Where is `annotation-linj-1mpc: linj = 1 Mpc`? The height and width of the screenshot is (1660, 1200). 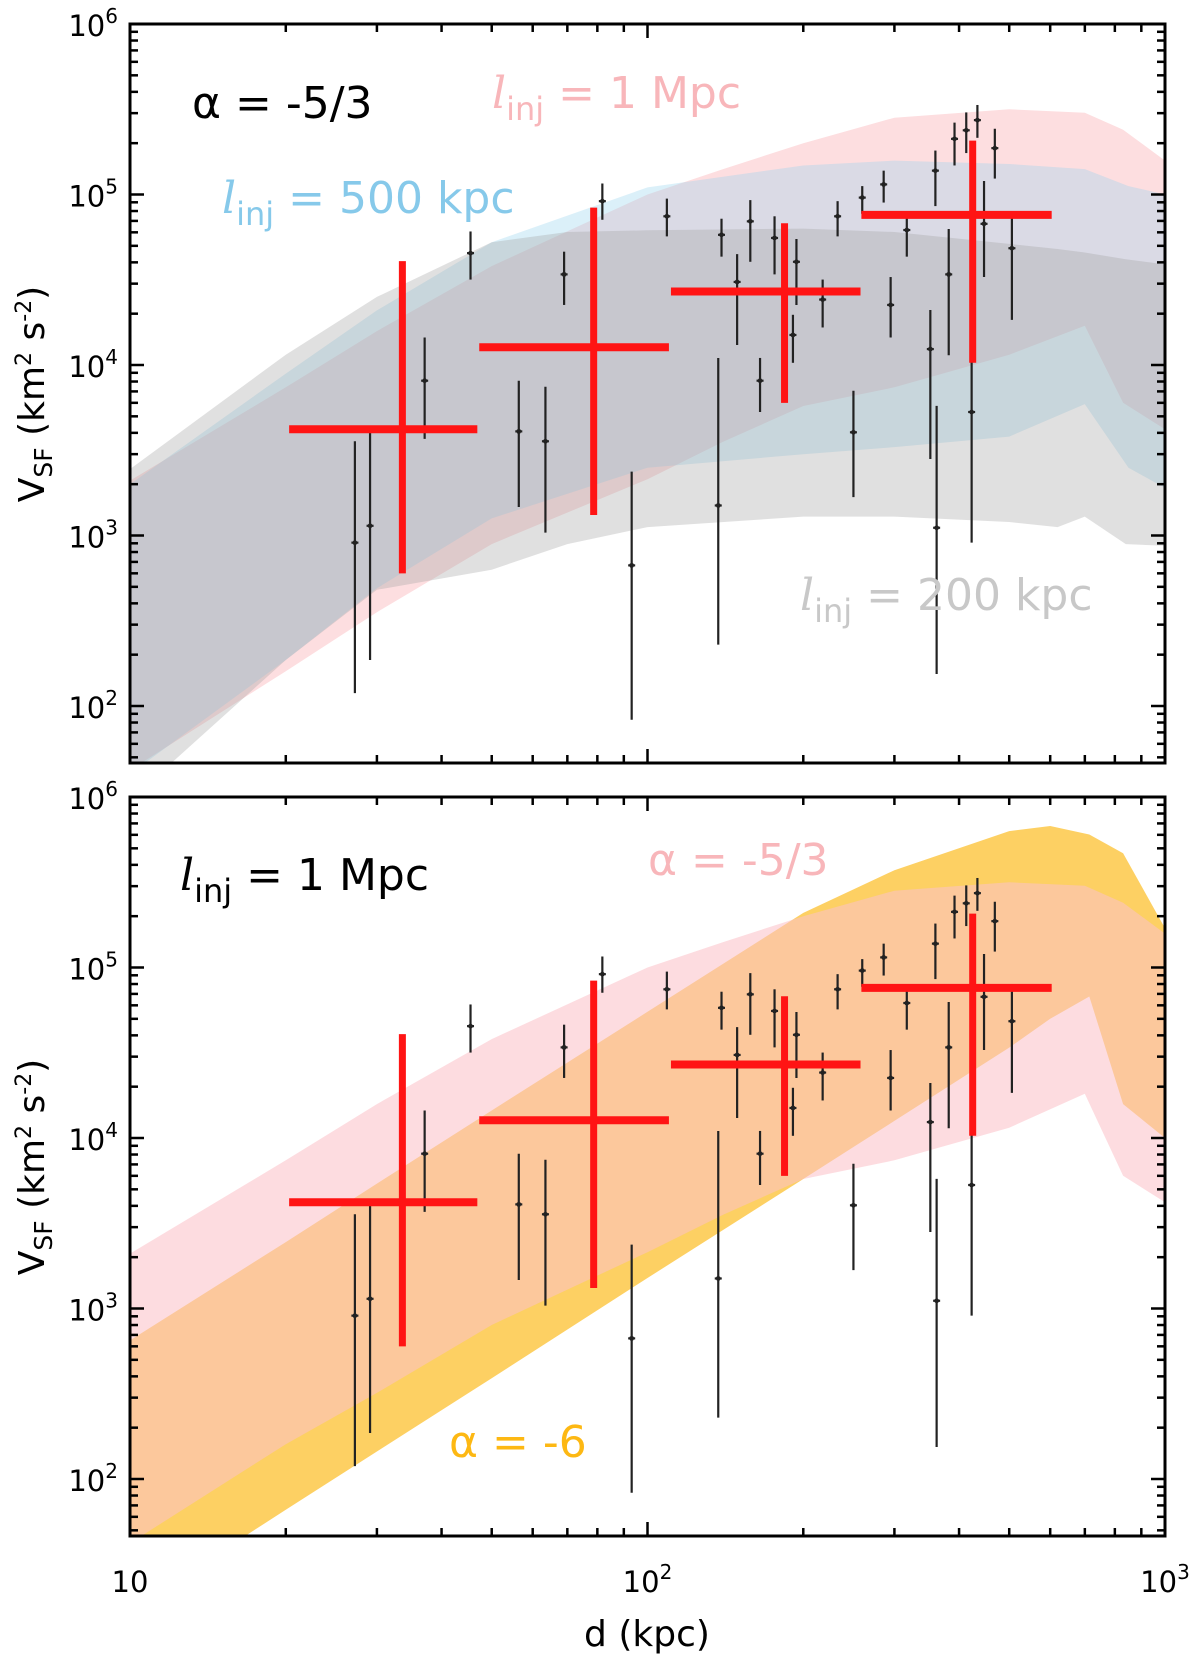 annotation-linj-1mpc: linj = 1 Mpc is located at coordinates (616, 98).